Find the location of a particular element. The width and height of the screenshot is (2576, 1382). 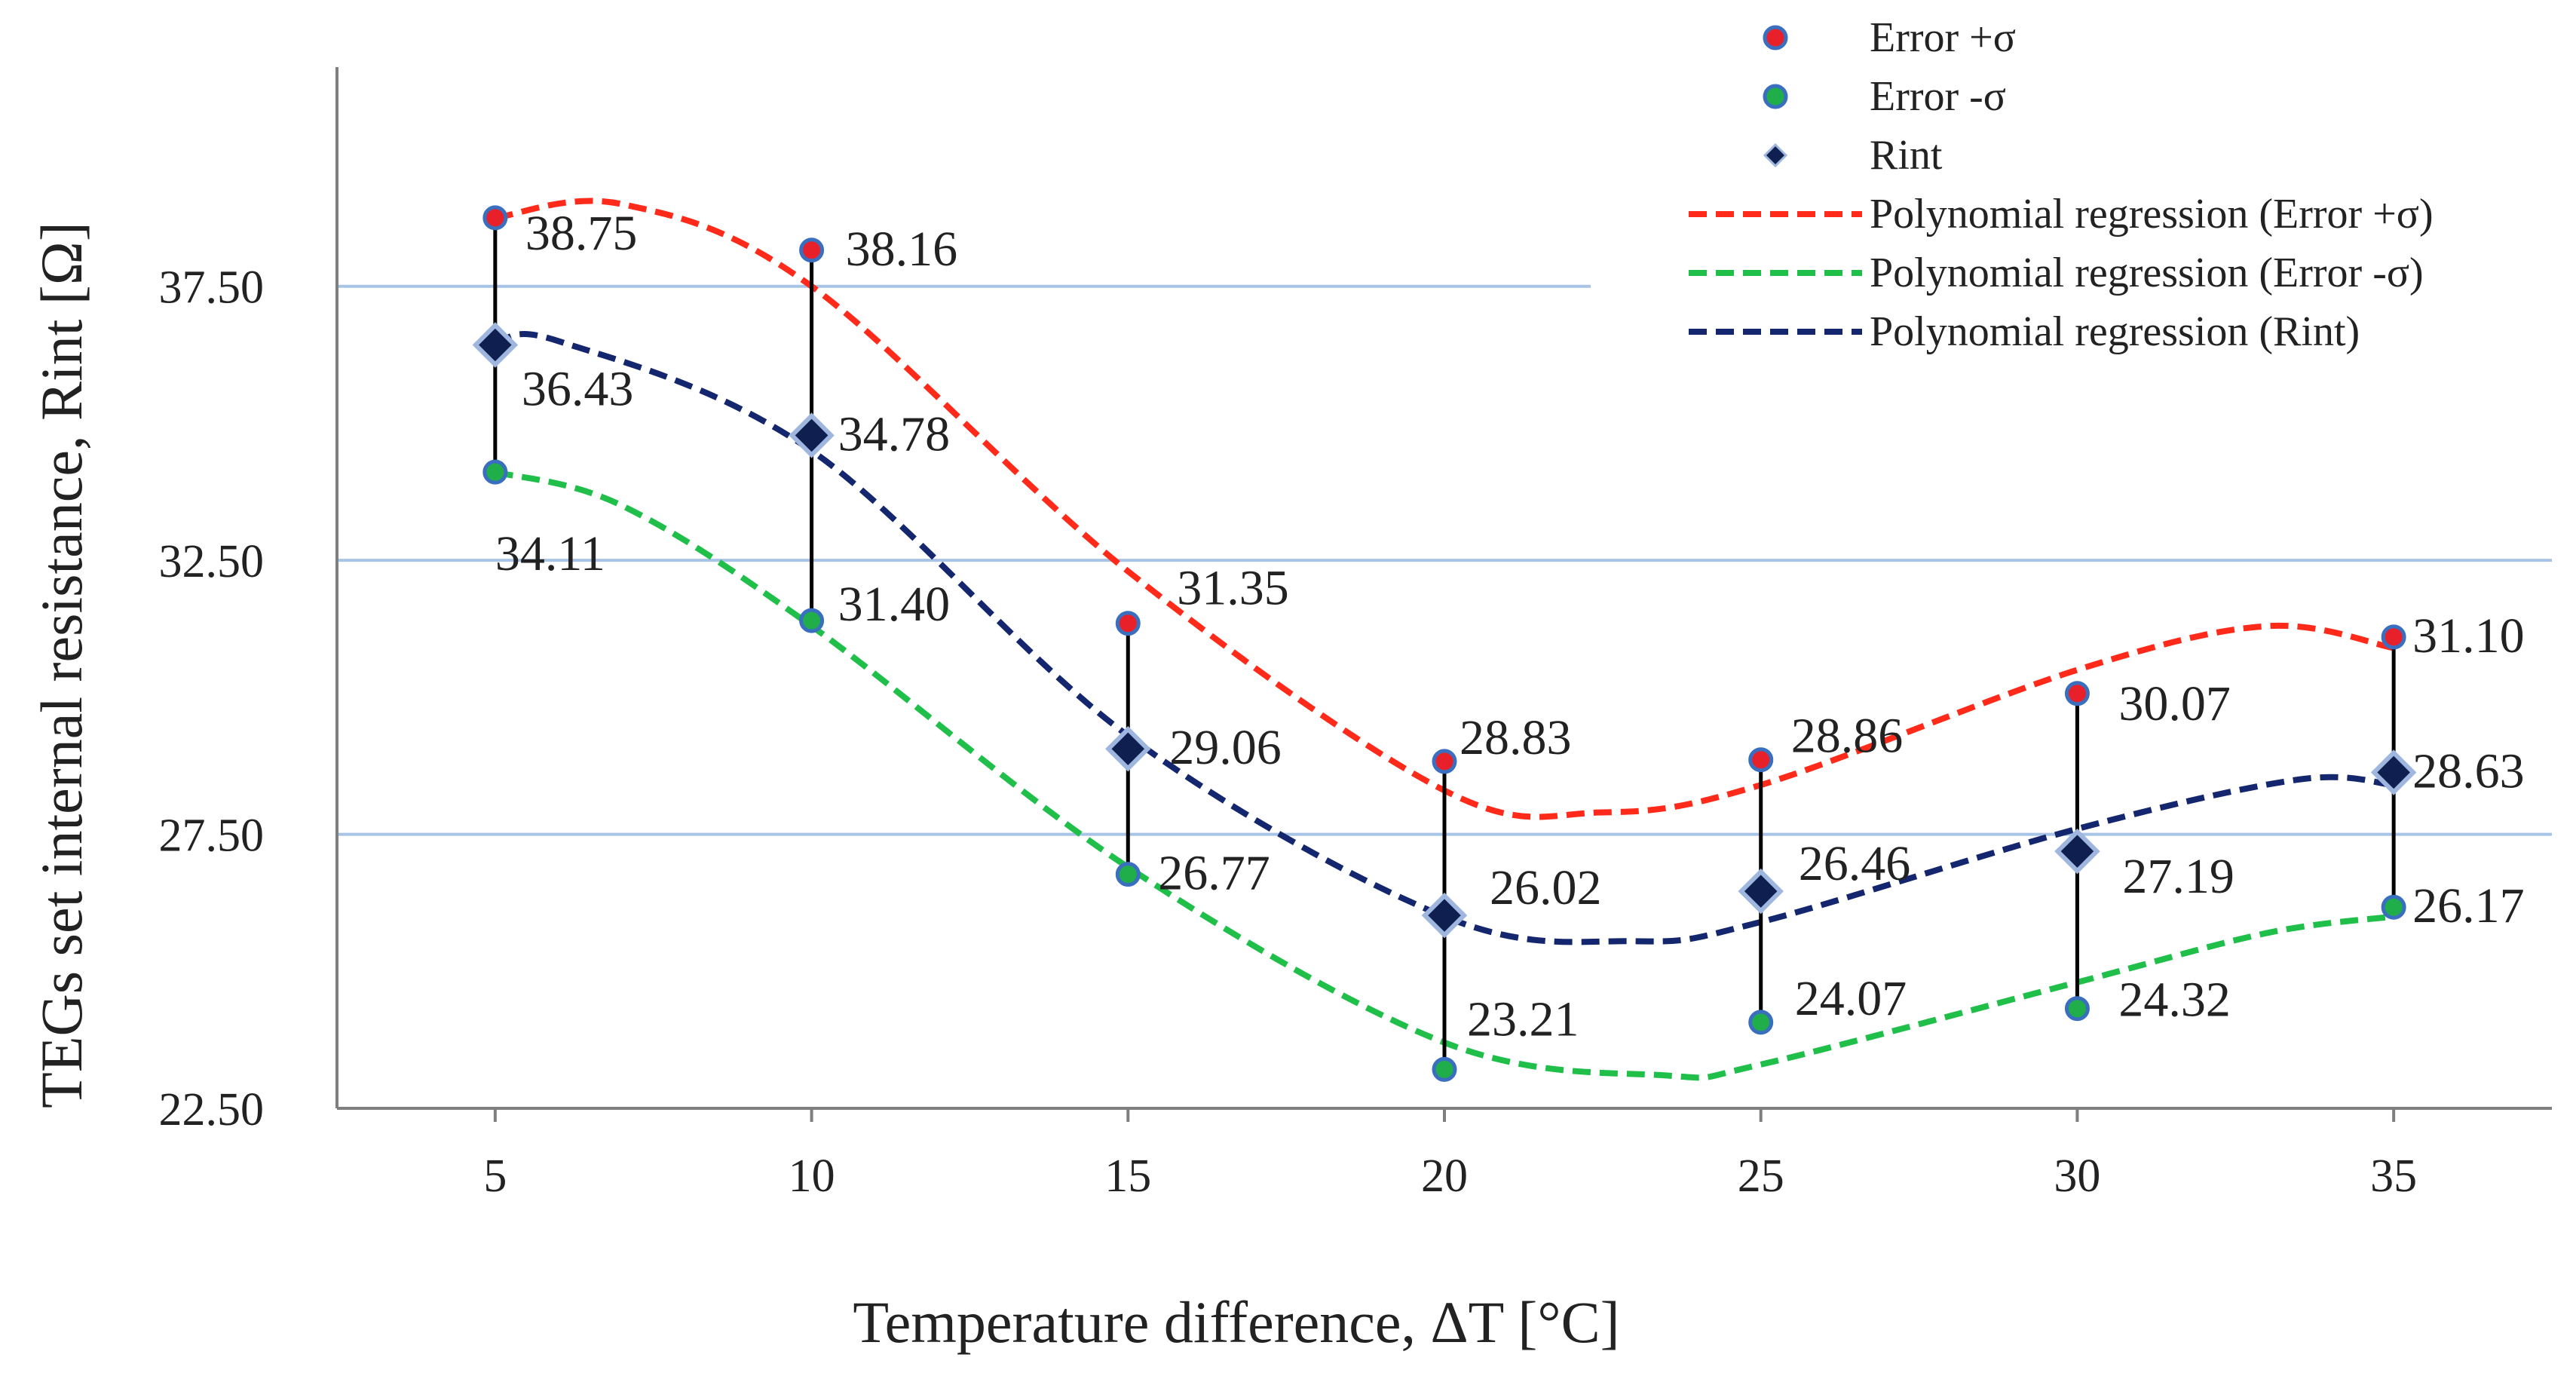

x-tick-label: 5 is located at coordinates (495, 1176).